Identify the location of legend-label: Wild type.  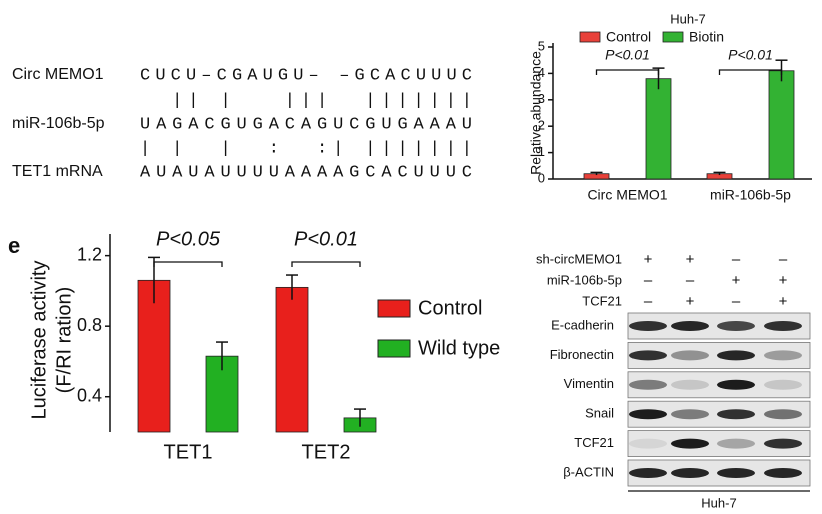
(459, 348).